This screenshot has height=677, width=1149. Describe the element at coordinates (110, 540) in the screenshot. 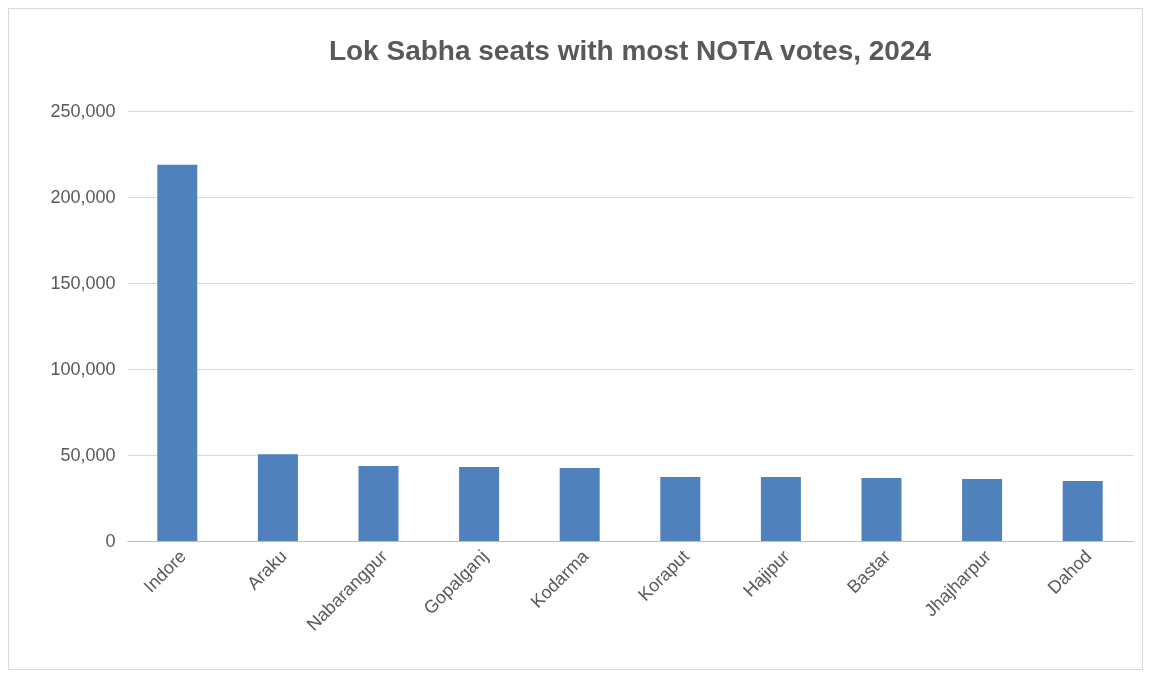

I see `y-tick-label: 0` at that location.